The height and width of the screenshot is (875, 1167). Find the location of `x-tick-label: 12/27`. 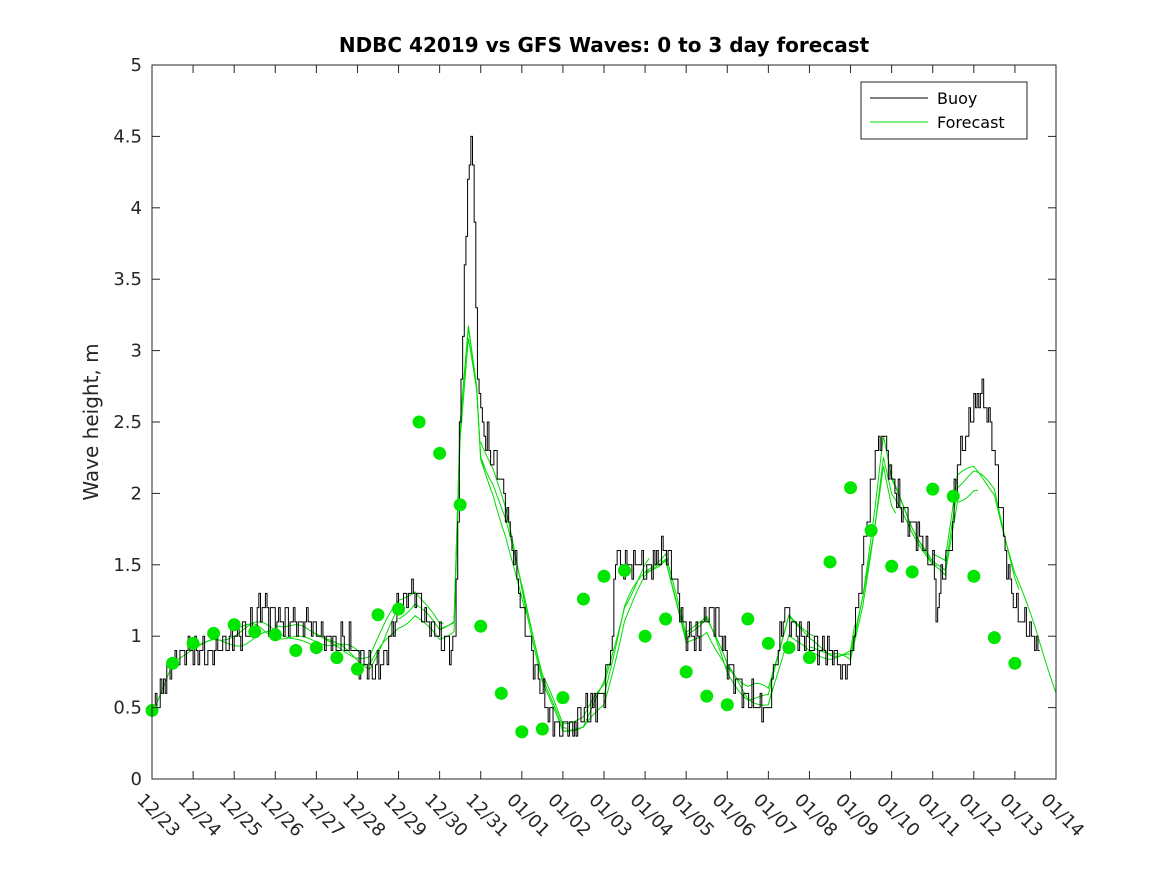

x-tick-label: 12/27 is located at coordinates (323, 816).